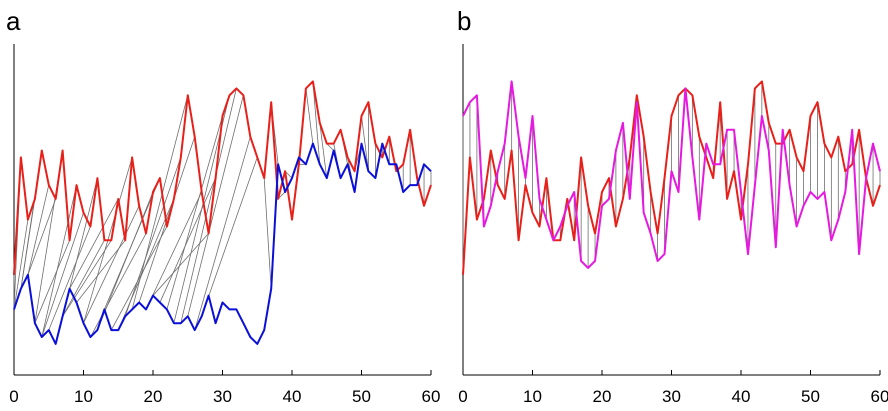 The image size is (888, 411). I want to click on panel-label: a, so click(13, 21).